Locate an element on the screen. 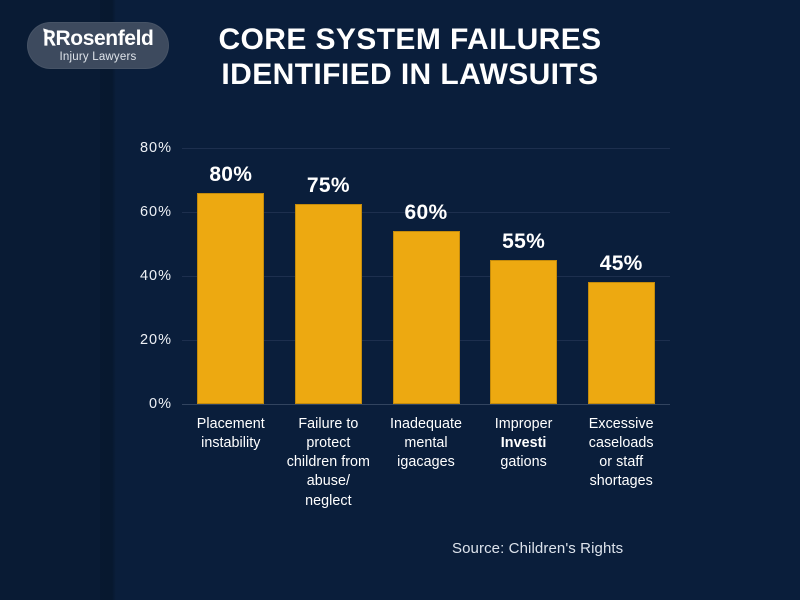 The image size is (800, 600). x-axis-label-line: Investi is located at coordinates (523, 443).